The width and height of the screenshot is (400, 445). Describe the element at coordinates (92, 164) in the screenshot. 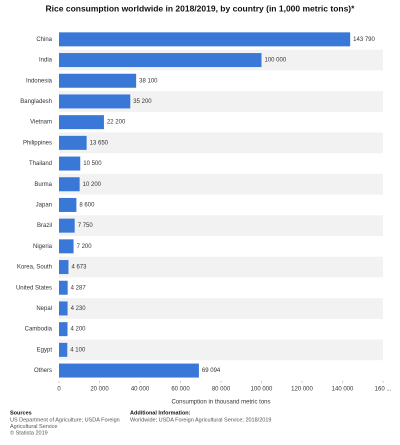

I see `value-label: 10 500` at that location.